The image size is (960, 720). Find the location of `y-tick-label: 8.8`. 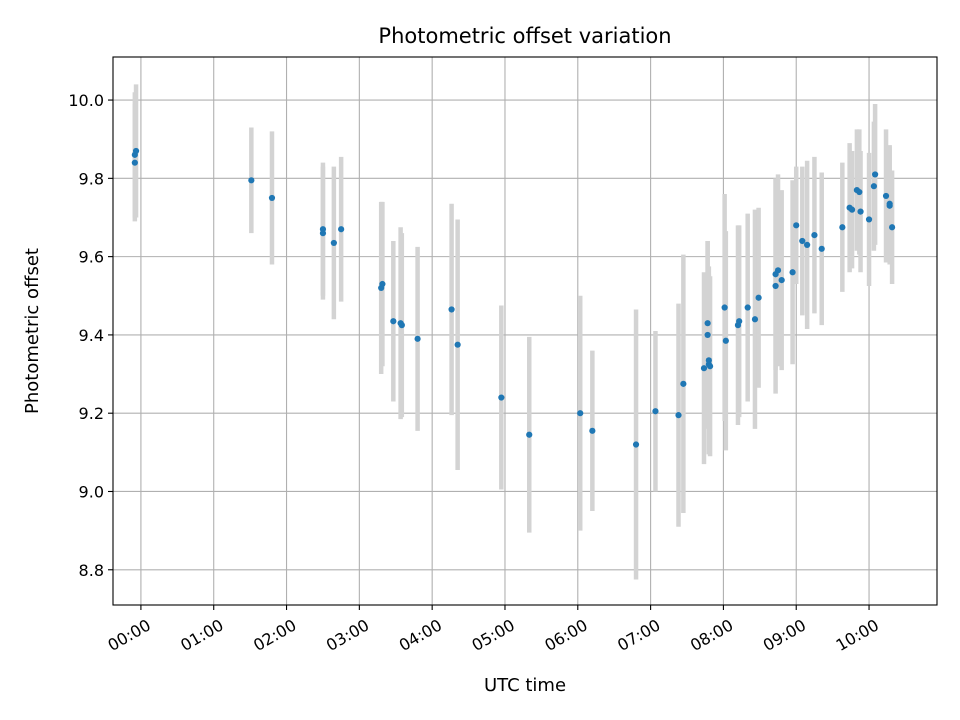

y-tick-label: 8.8 is located at coordinates (91, 570).